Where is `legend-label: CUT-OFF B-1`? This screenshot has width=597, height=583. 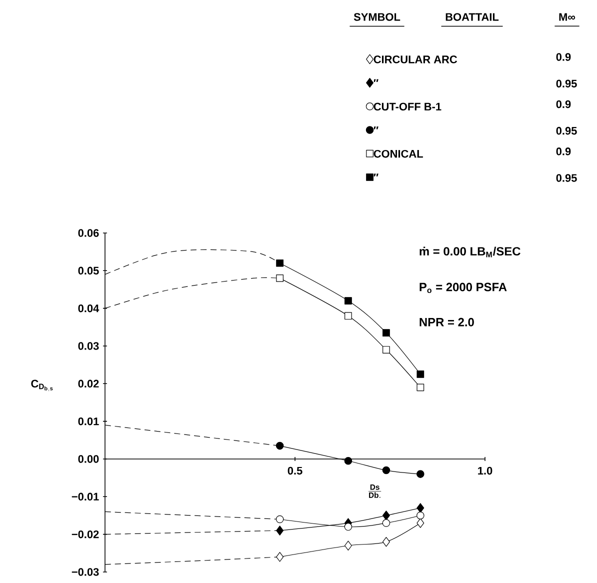
legend-label: CUT-OFF B-1 is located at coordinates (408, 106).